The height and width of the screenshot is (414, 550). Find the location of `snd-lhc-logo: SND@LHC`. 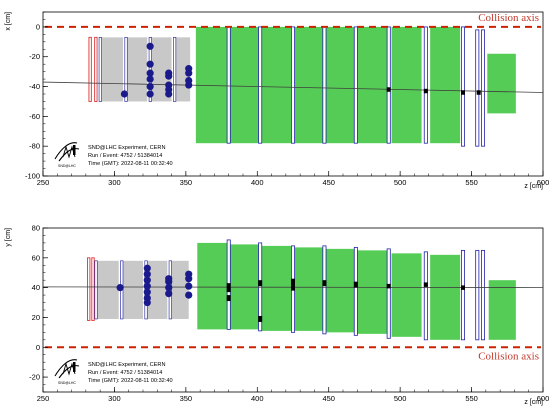

snd-lhc-logo: SND@LHC is located at coordinates (67, 372).